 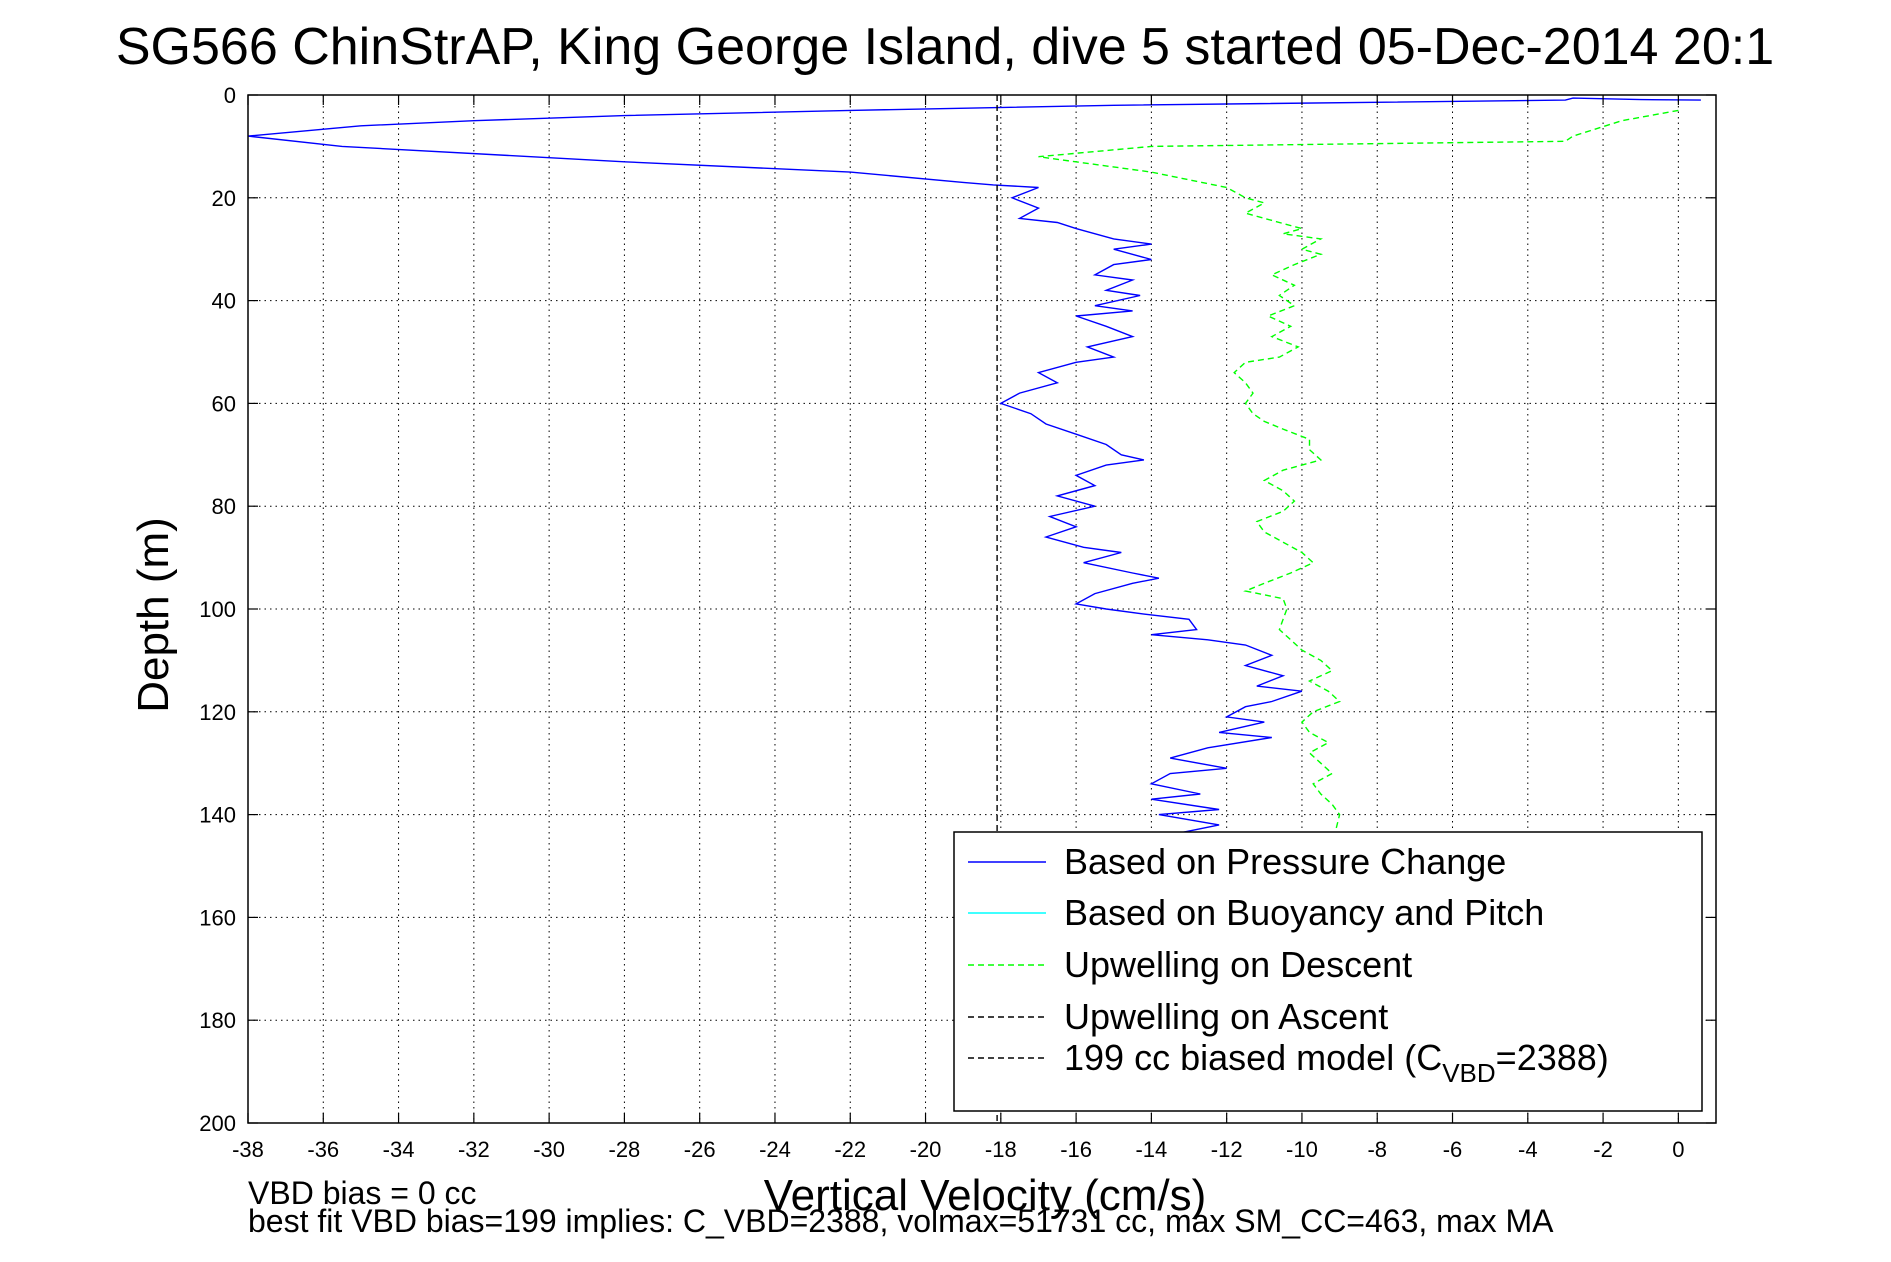 What do you see at coordinates (217, 1020) in the screenshot?
I see `y-tick-label: 180` at bounding box center [217, 1020].